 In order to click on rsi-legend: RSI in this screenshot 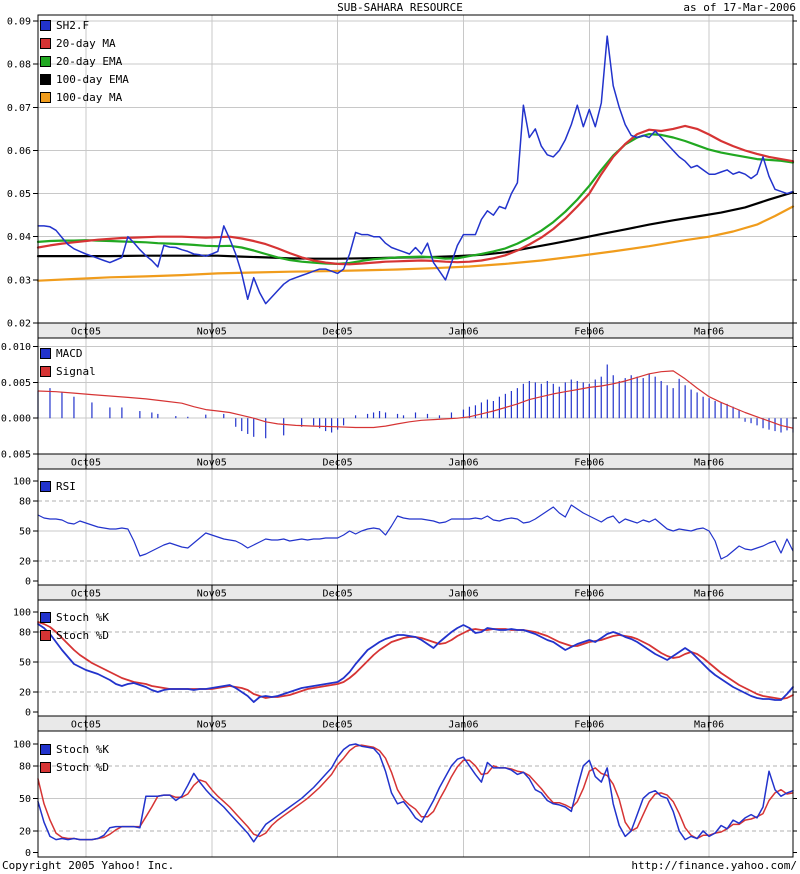, I will do `click(58, 486)`.